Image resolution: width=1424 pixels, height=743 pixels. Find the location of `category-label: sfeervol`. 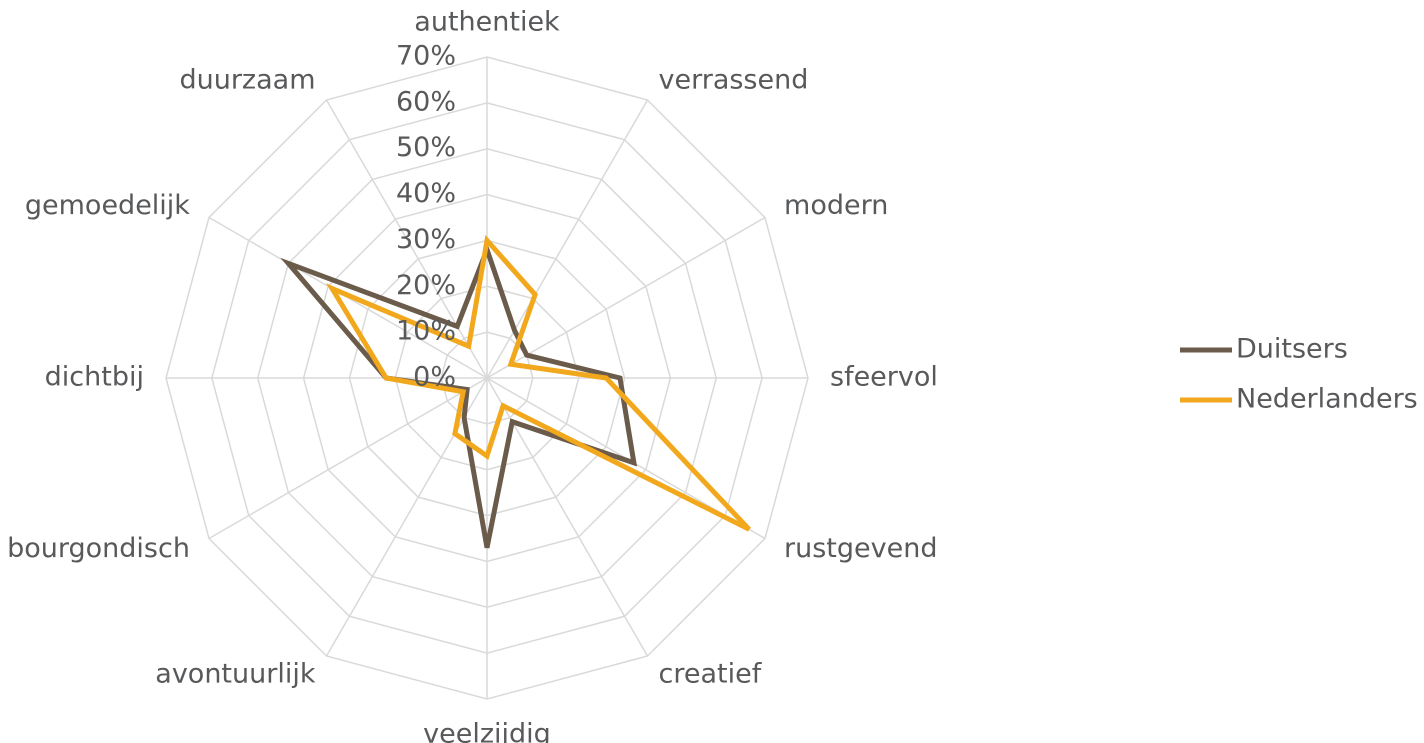

category-label: sfeervol is located at coordinates (884, 377).